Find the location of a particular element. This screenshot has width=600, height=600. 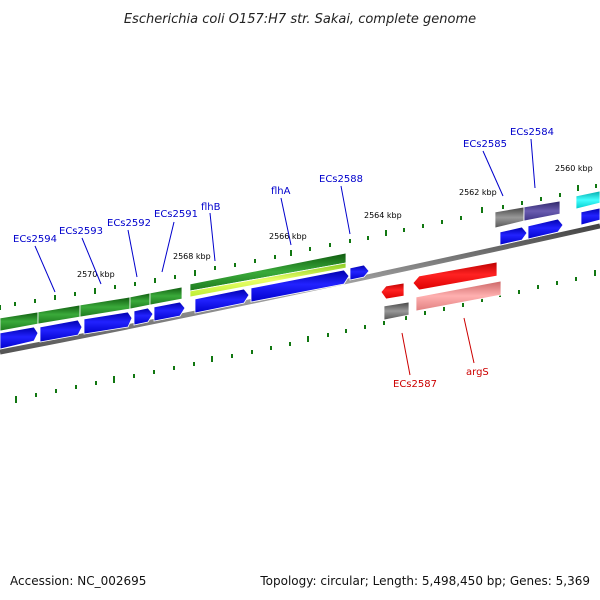

gene-arrow-flhb is located at coordinates (222, 301).